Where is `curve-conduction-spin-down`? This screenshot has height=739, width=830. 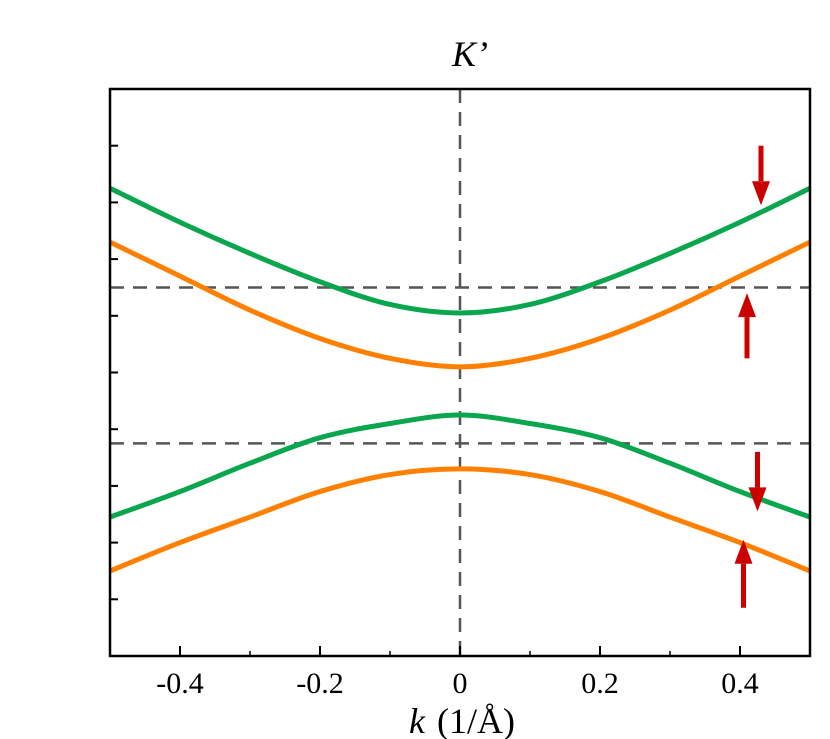 curve-conduction-spin-down is located at coordinates (460, 250).